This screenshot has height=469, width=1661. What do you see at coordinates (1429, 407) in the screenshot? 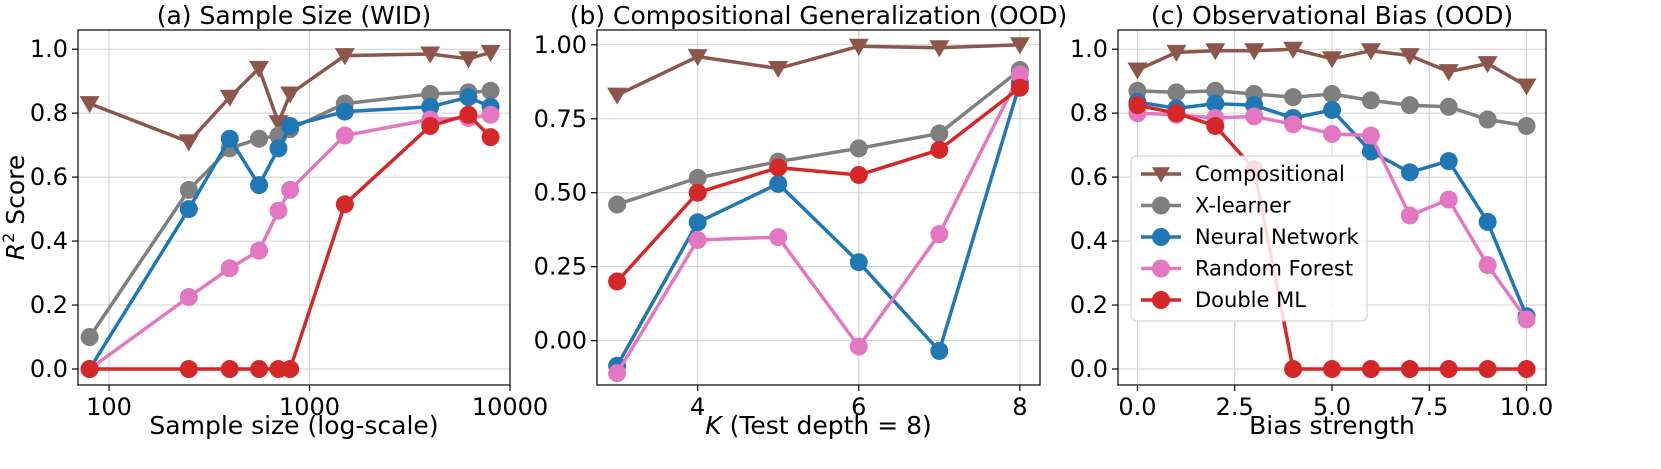
I see `x-tick-label: 7.5` at bounding box center [1429, 407].